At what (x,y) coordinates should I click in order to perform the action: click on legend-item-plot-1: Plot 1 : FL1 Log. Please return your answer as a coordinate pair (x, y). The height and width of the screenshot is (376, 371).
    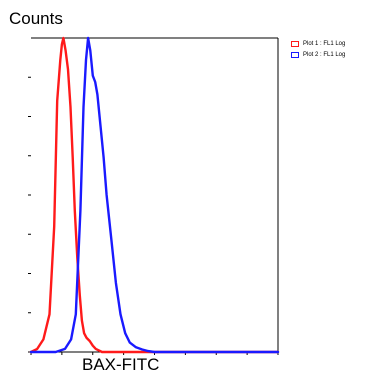
    Looking at the image, I should click on (318, 44).